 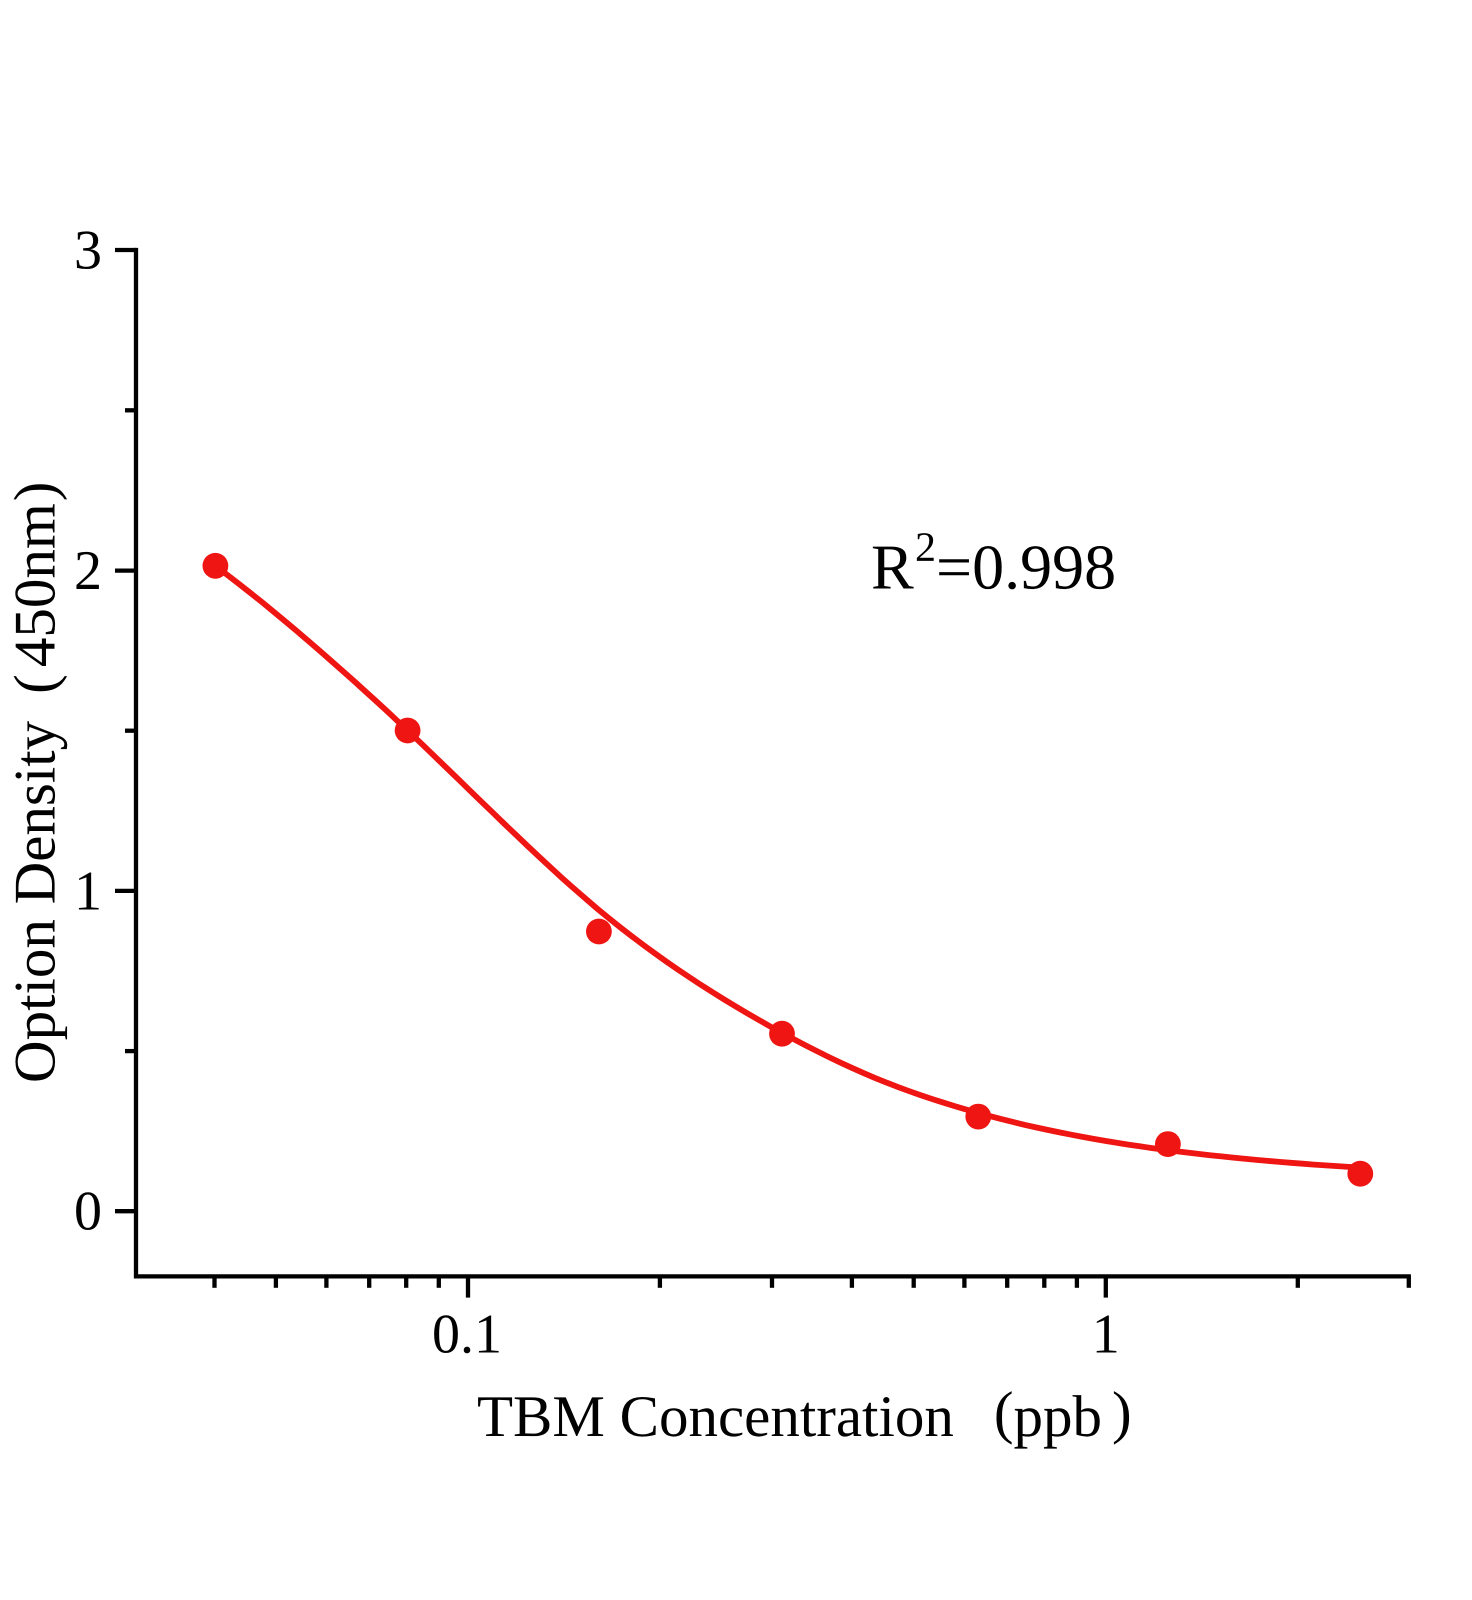 I want to click on svg-text: 3, so click(x=88, y=251).